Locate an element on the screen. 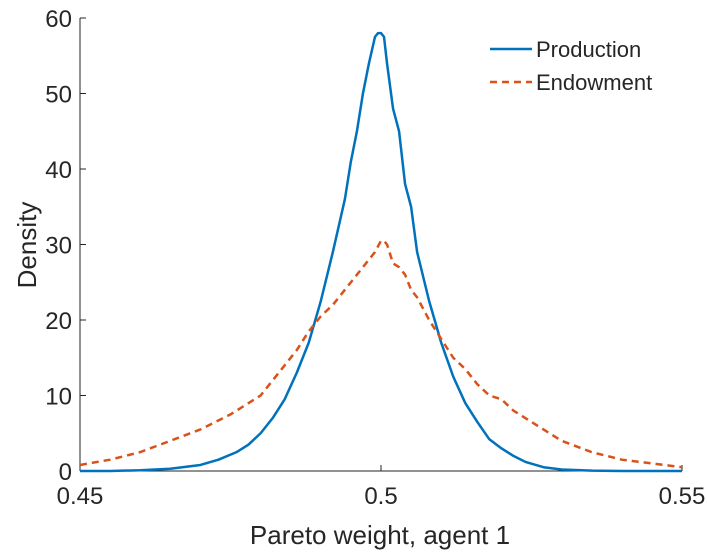 Image resolution: width=707 pixels, height=554 pixels. x-tick-label: 0.55 is located at coordinates (682, 496).